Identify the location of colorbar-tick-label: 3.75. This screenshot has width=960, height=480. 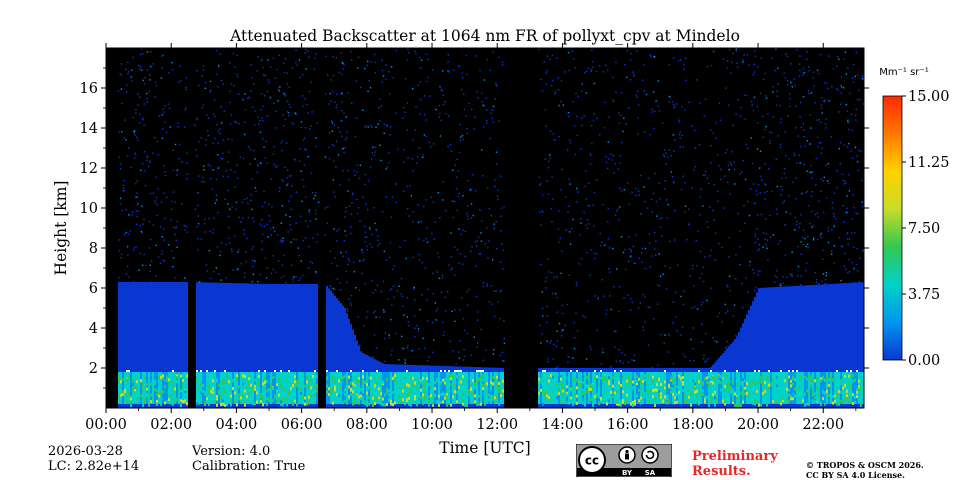
(924, 295).